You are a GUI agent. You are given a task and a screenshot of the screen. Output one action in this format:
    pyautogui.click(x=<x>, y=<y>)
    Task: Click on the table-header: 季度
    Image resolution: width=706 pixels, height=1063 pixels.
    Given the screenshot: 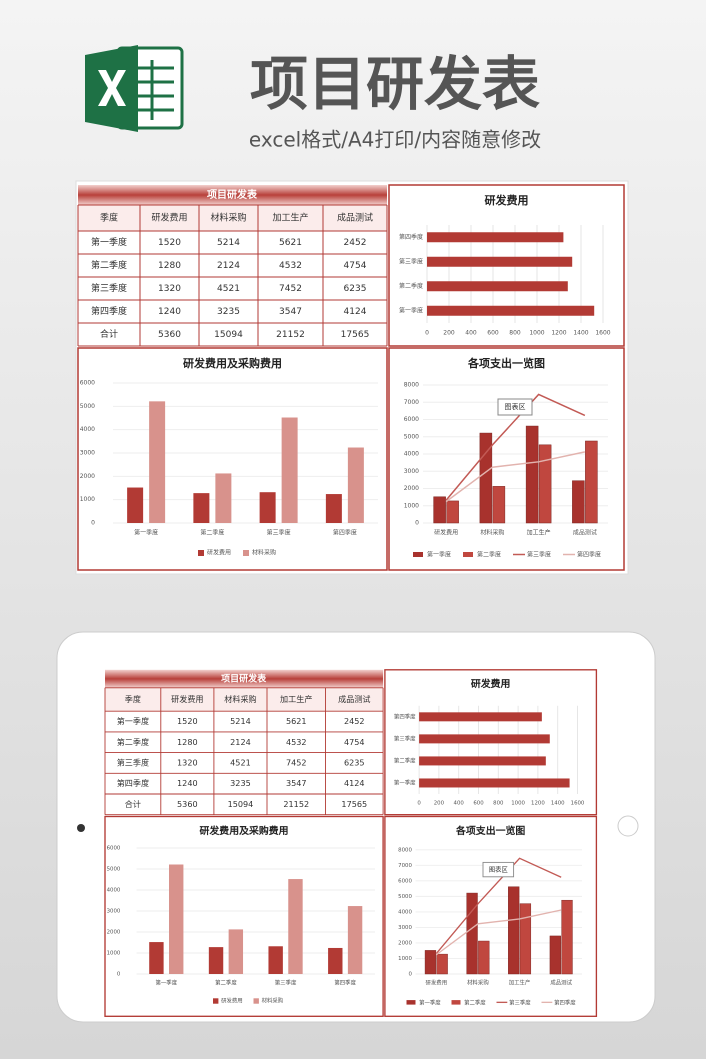 What is the action you would take?
    pyautogui.click(x=109, y=218)
    